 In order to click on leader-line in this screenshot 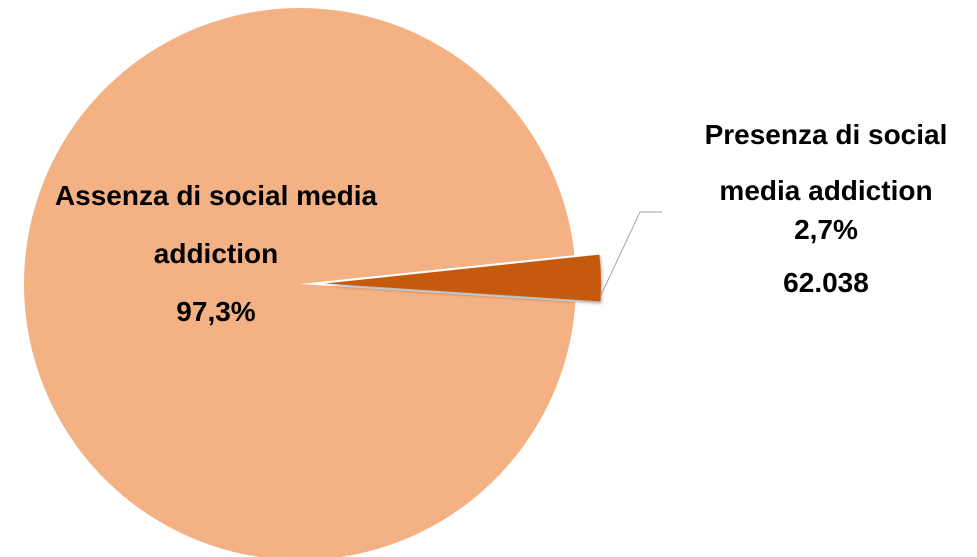, I will do `click(631, 253)`.